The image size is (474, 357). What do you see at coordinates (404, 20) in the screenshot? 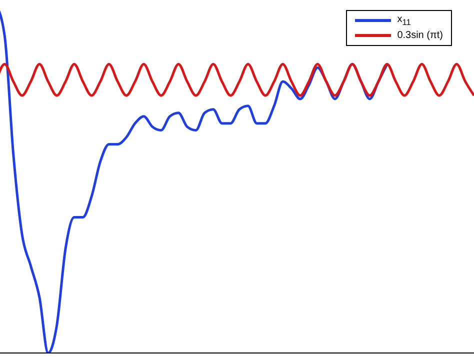
I see `legend-label: x$_{11}$` at bounding box center [404, 20].